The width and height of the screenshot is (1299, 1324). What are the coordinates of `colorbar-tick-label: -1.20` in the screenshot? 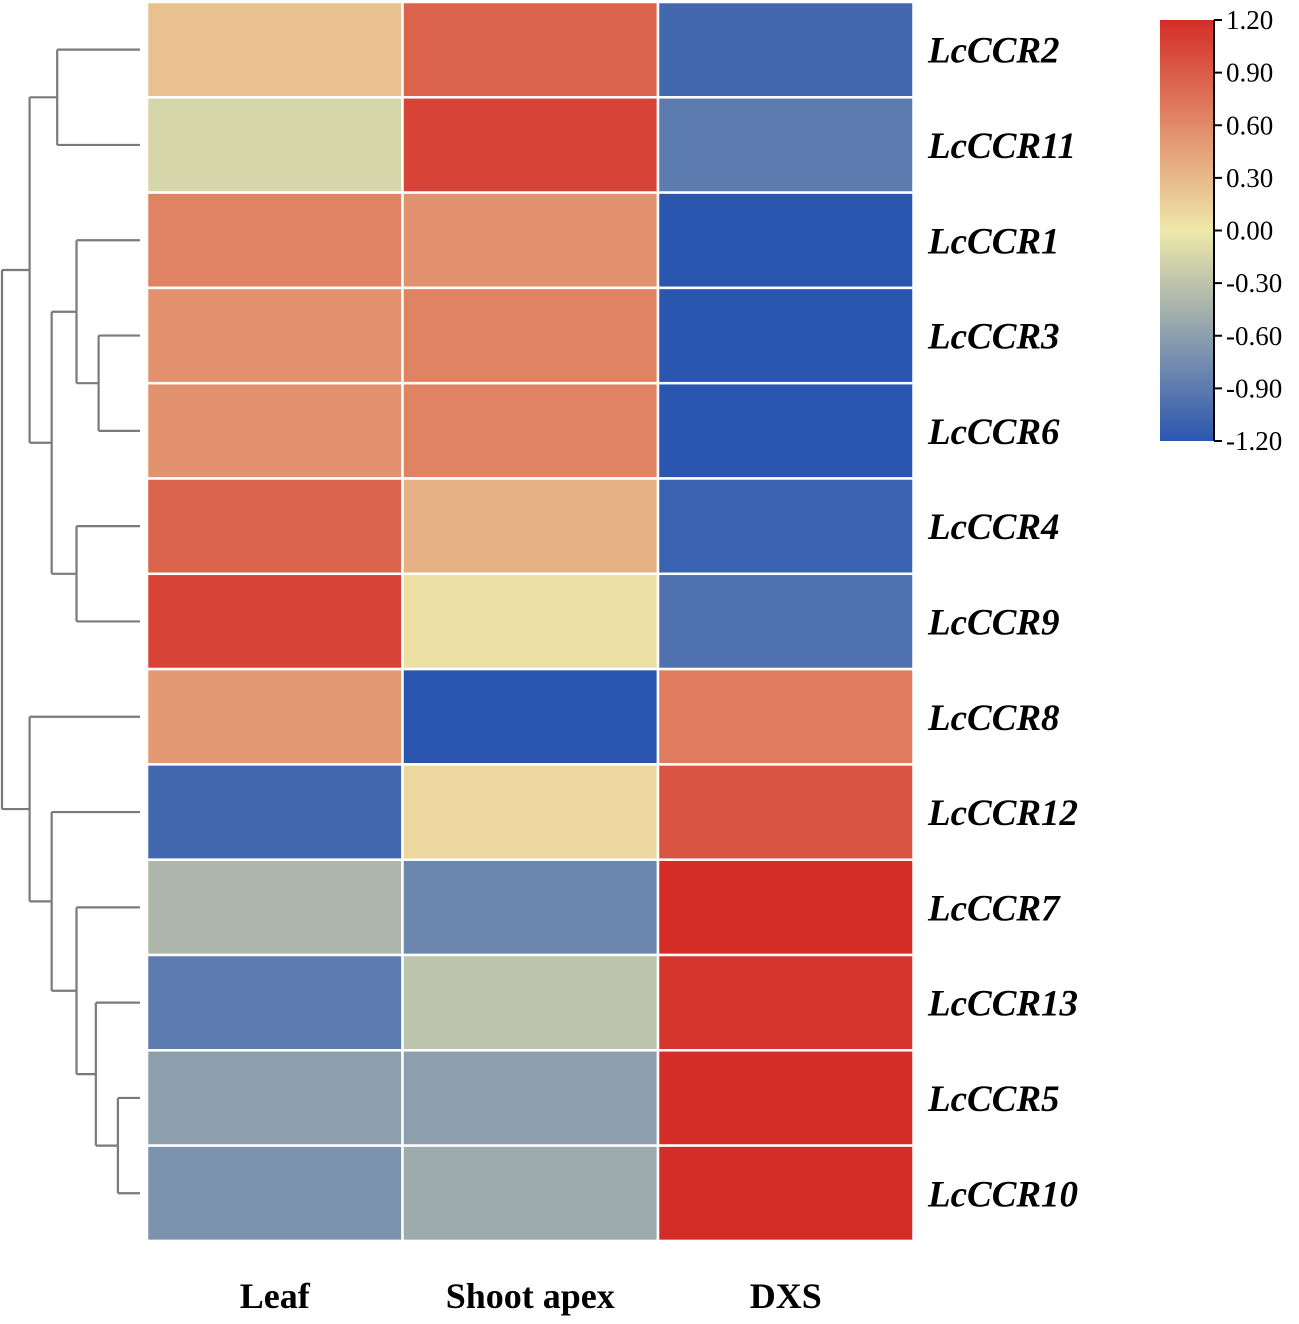 It's located at (1254, 441).